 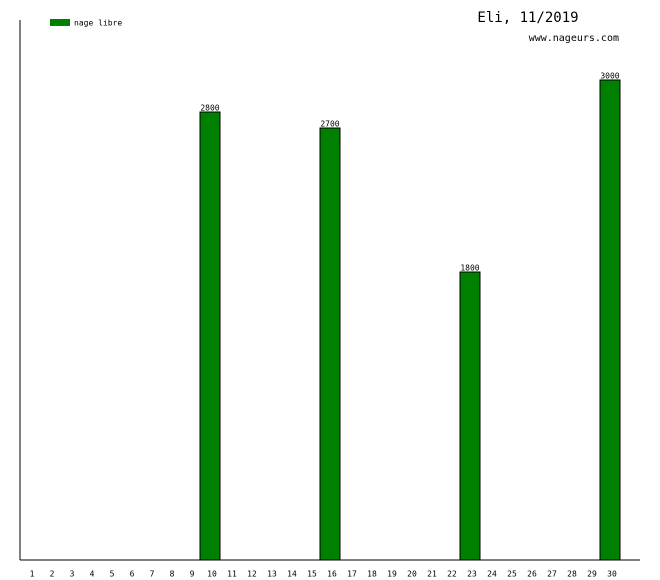 What do you see at coordinates (92, 574) in the screenshot?
I see `x-tick-label: 4` at bounding box center [92, 574].